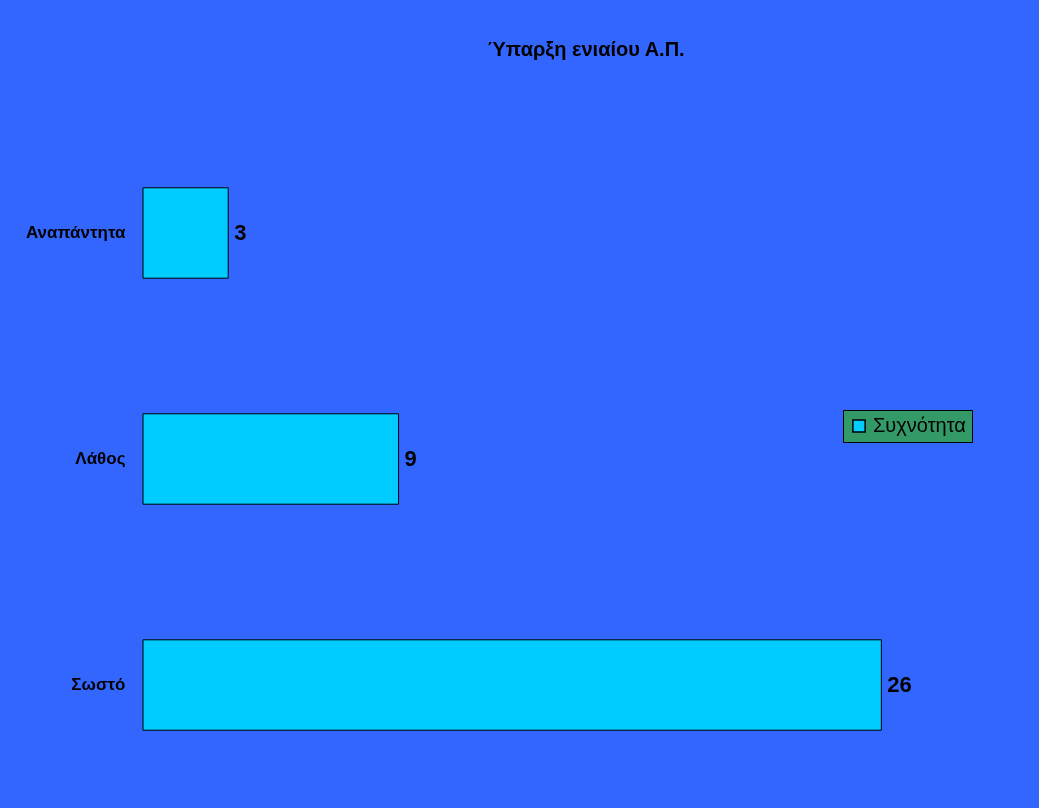 The image size is (1039, 808). I want to click on y-tick-label: Λάθος, so click(100, 458).